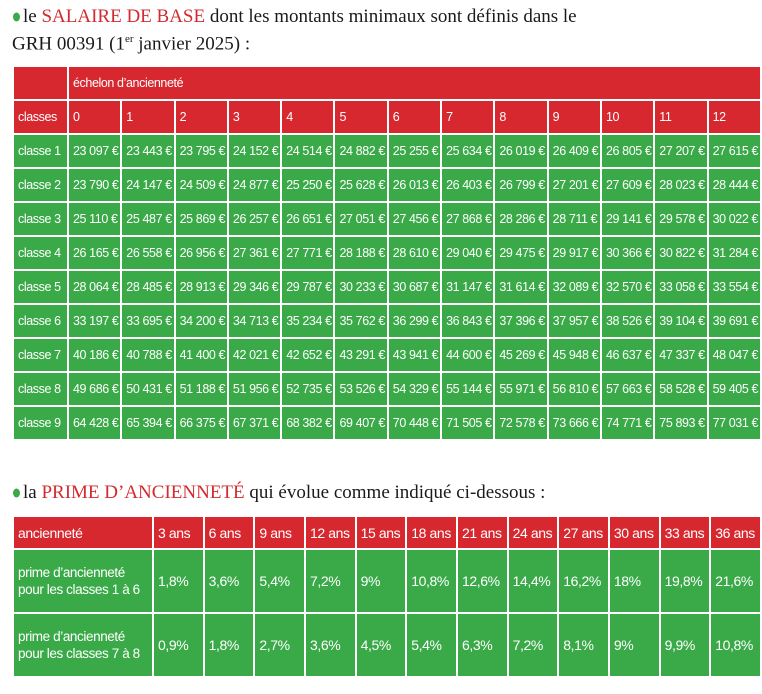  Describe the element at coordinates (129, 39) in the screenshot. I see `intro-superscript: er` at that location.